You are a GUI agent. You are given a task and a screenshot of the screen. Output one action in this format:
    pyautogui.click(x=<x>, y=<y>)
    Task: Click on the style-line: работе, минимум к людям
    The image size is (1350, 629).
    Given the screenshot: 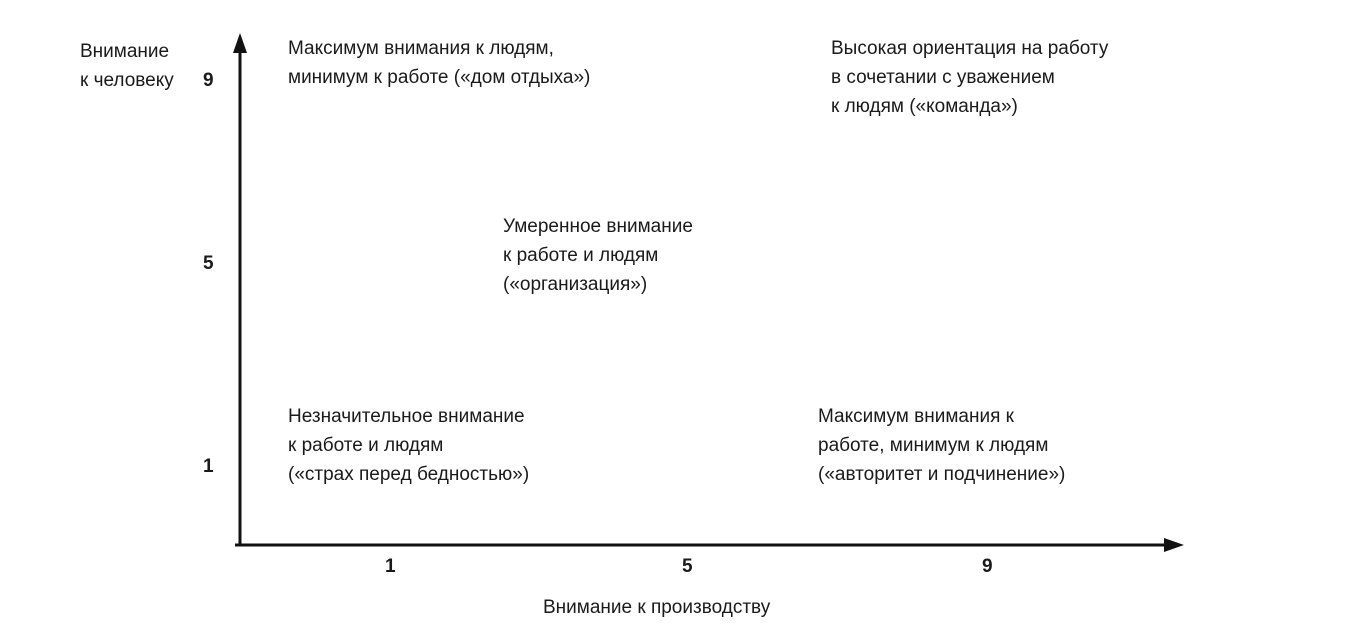 What is the action you would take?
    pyautogui.click(x=933, y=445)
    